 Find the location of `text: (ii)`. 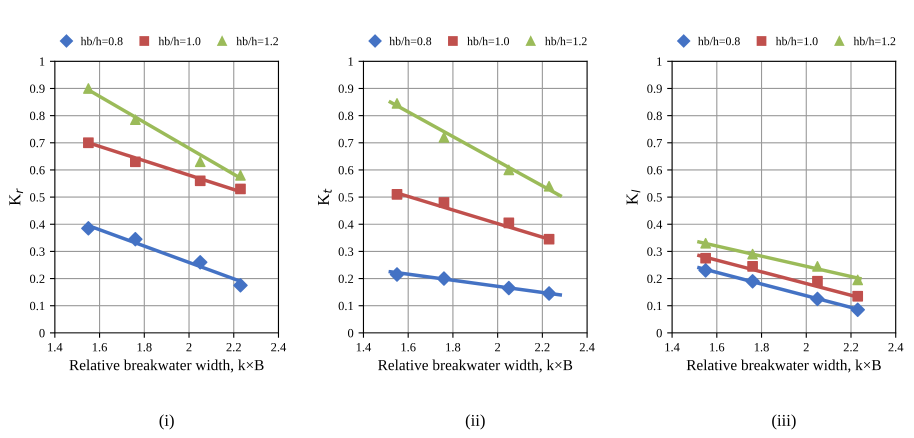

text: (ii) is located at coordinates (475, 422).